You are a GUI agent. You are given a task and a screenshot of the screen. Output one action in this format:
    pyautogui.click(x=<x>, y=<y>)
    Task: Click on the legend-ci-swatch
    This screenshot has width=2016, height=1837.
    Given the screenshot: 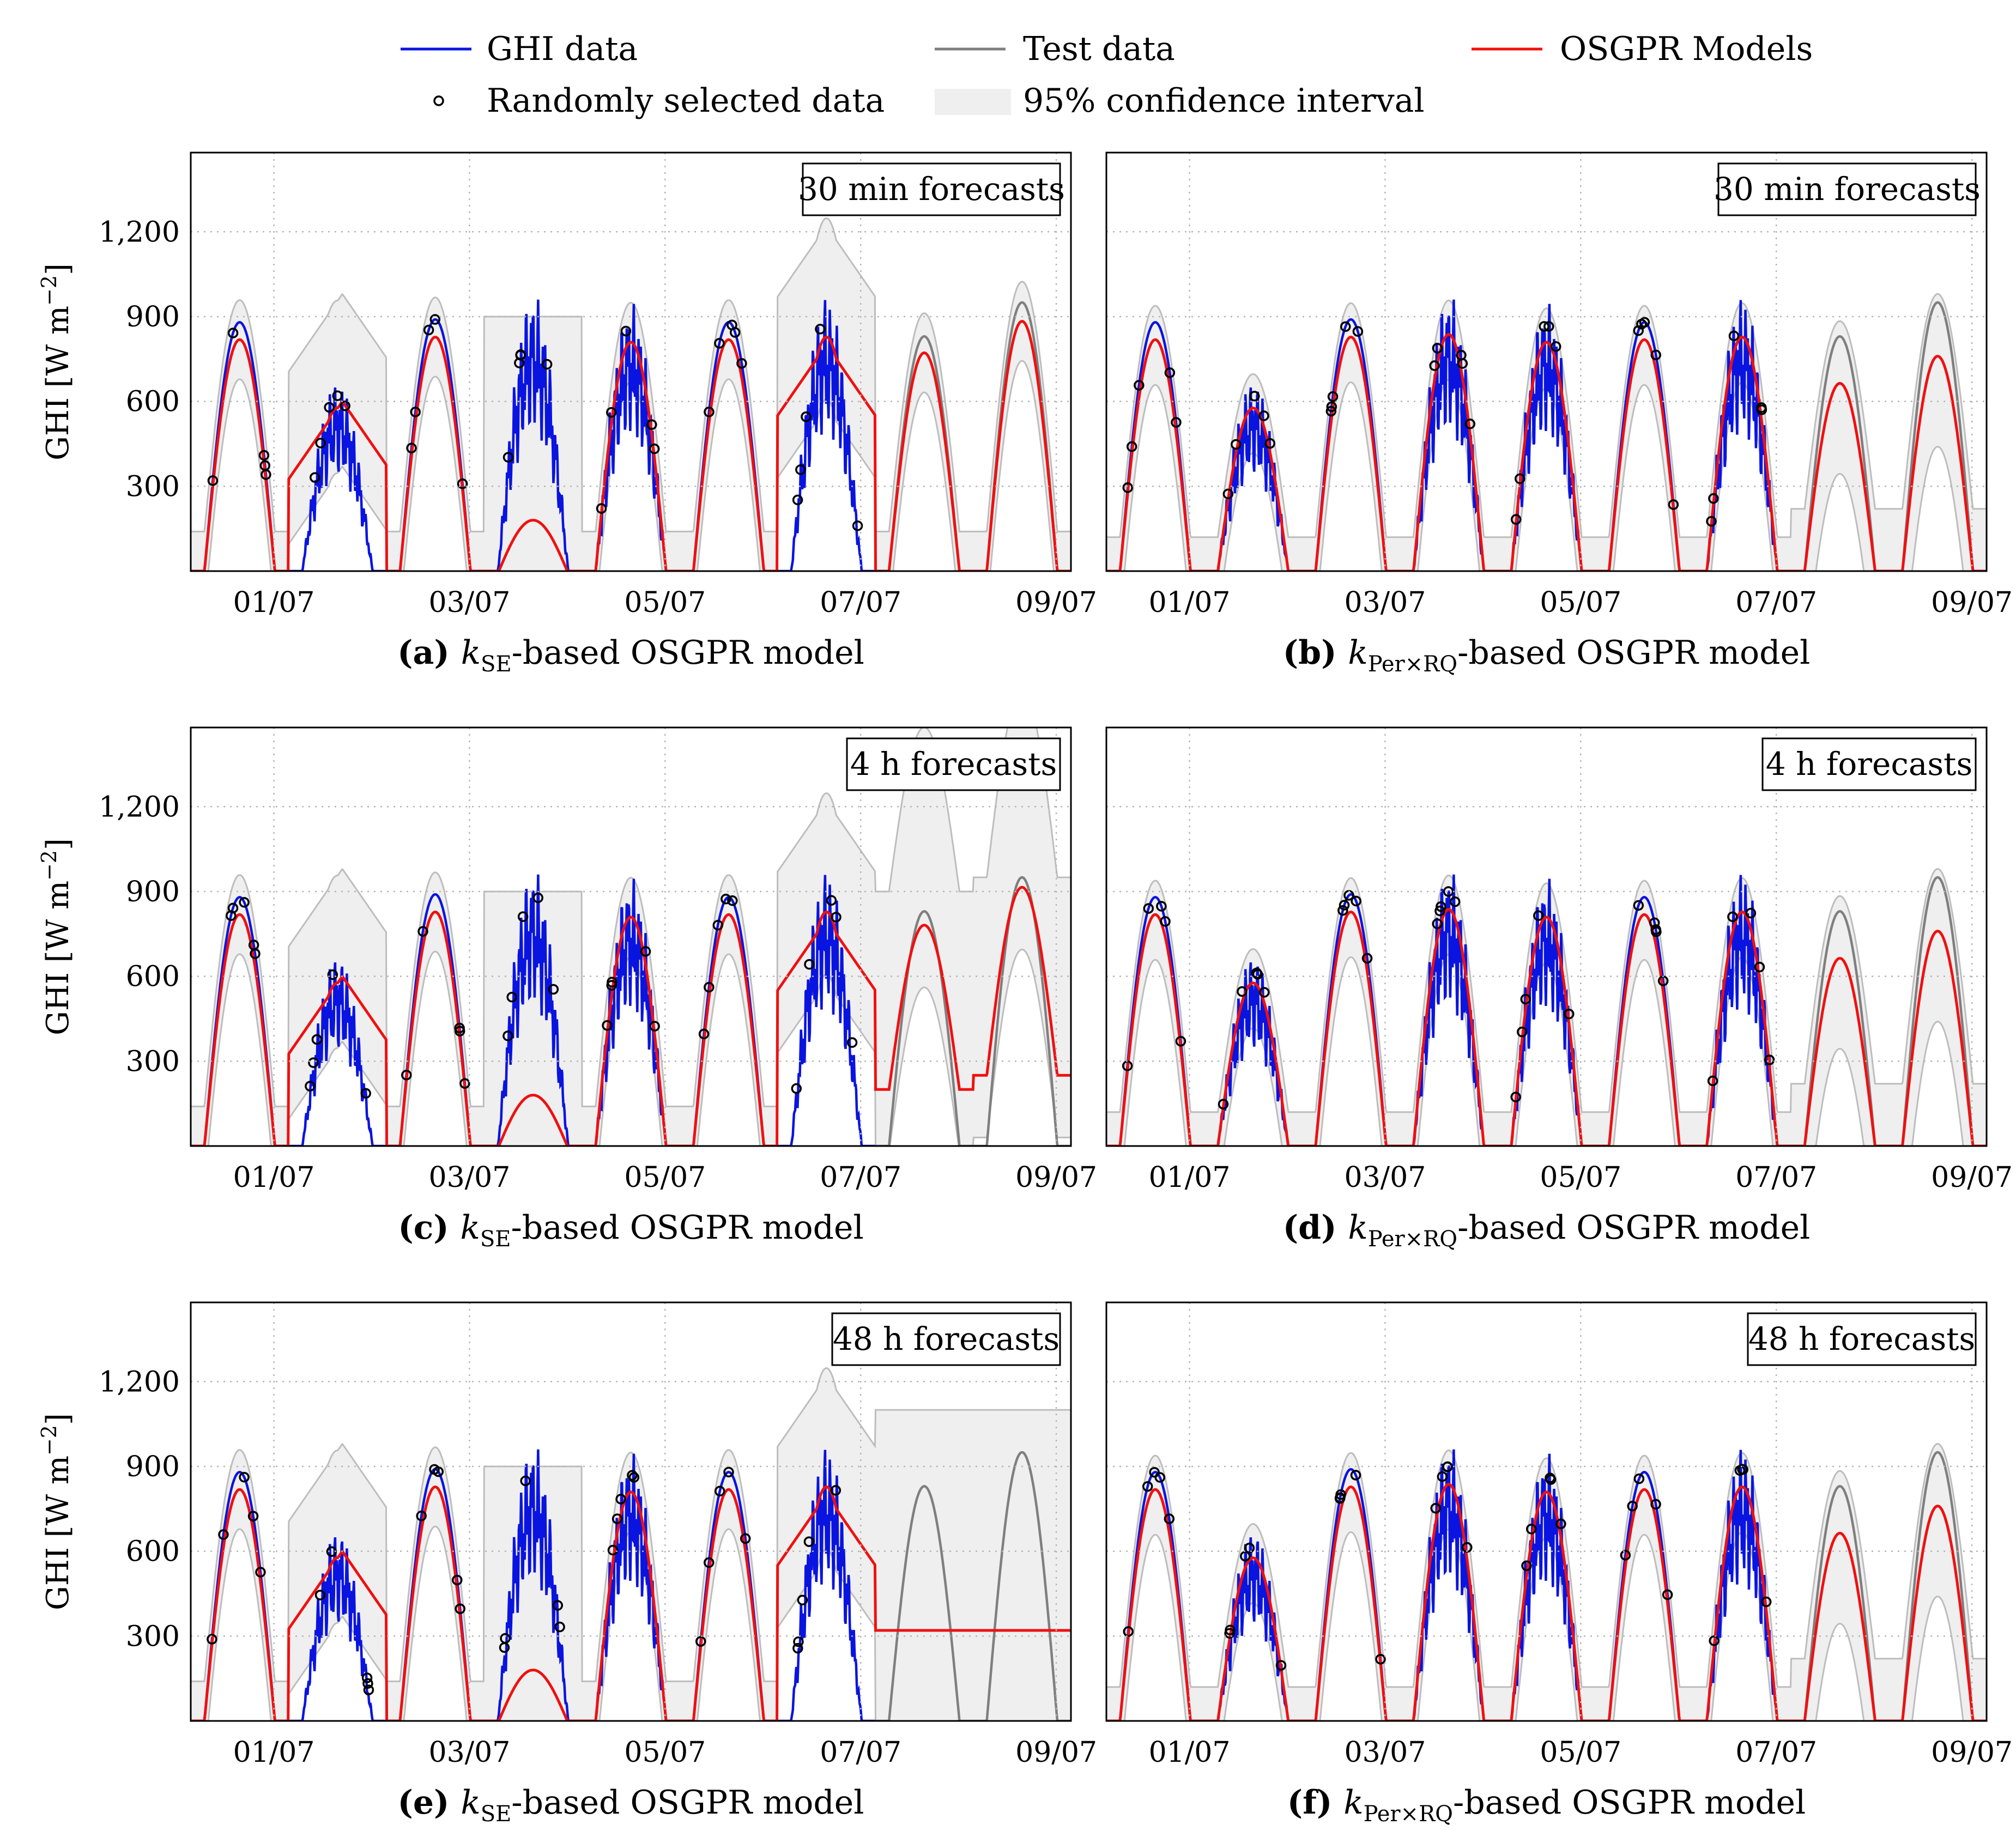 What is the action you would take?
    pyautogui.click(x=973, y=102)
    